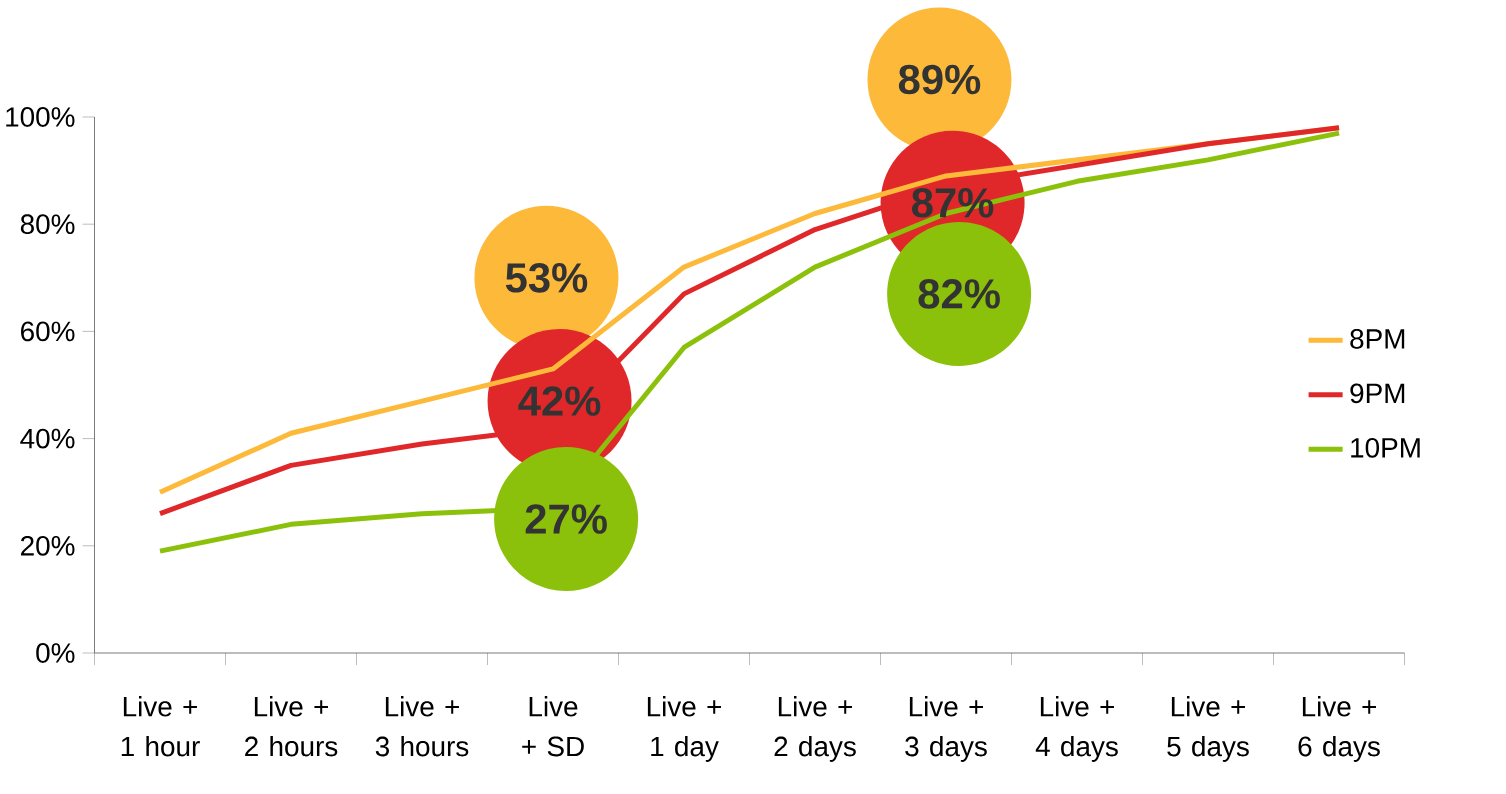 The height and width of the screenshot is (794, 1506). I want to click on data-label: 53%, so click(546, 277).